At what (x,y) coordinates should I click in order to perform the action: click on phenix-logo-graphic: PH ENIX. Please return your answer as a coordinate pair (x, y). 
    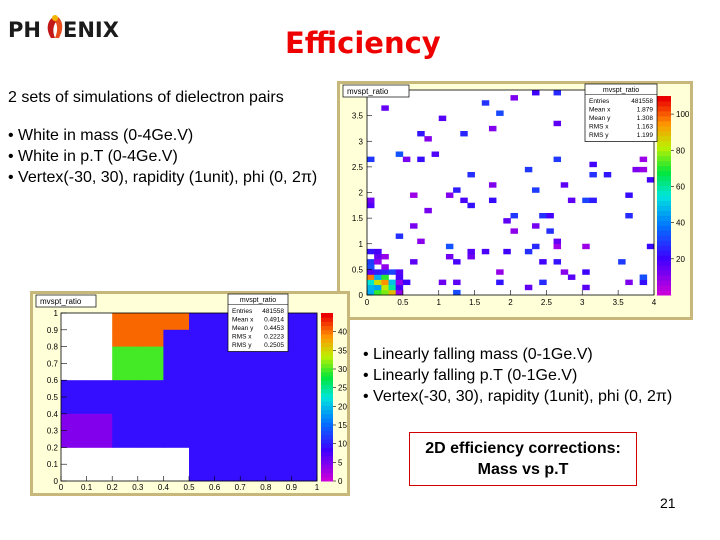
    Looking at the image, I should click on (63, 28).